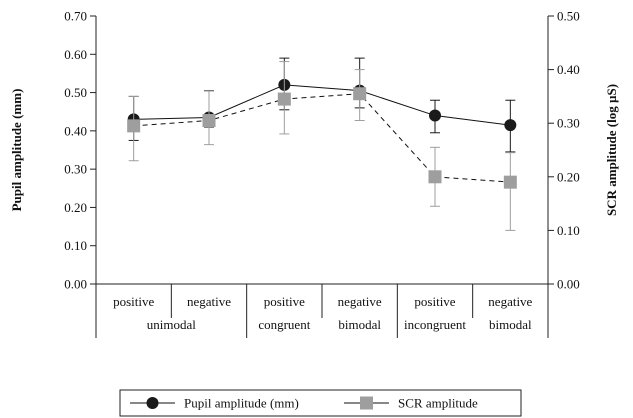 This screenshot has height=418, width=633. Describe the element at coordinates (568, 16) in the screenshot. I see `right-tick-label: 0.50` at that location.